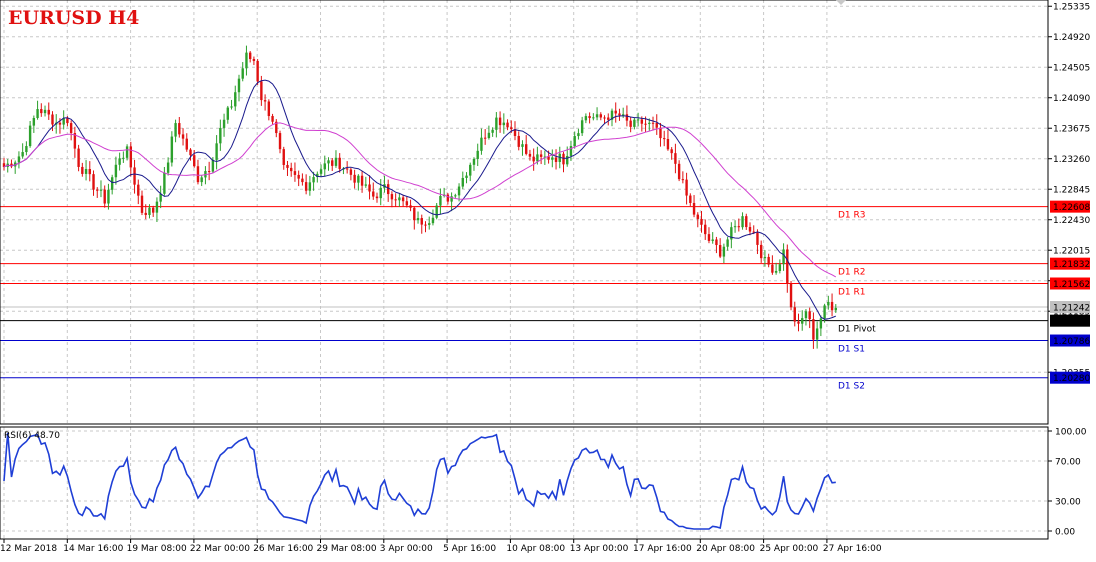 Image resolution: width=1096 pixels, height=562 pixels. What do you see at coordinates (1071, 309) in the screenshot?
I see `current-price-value: 1.21242` at bounding box center [1071, 309].